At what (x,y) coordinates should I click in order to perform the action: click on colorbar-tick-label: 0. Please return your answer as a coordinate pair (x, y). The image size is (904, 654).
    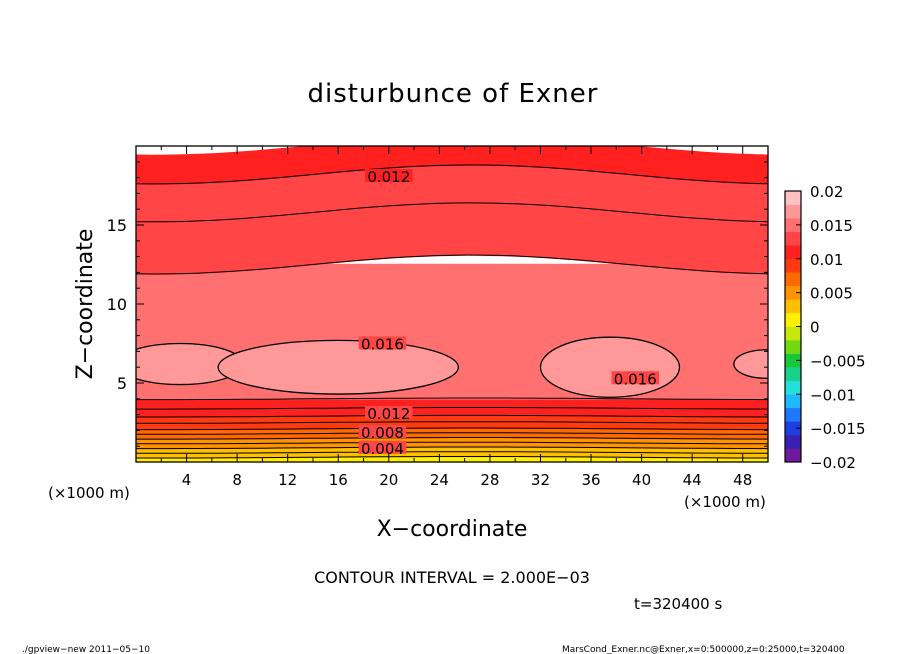
    Looking at the image, I should click on (815, 328).